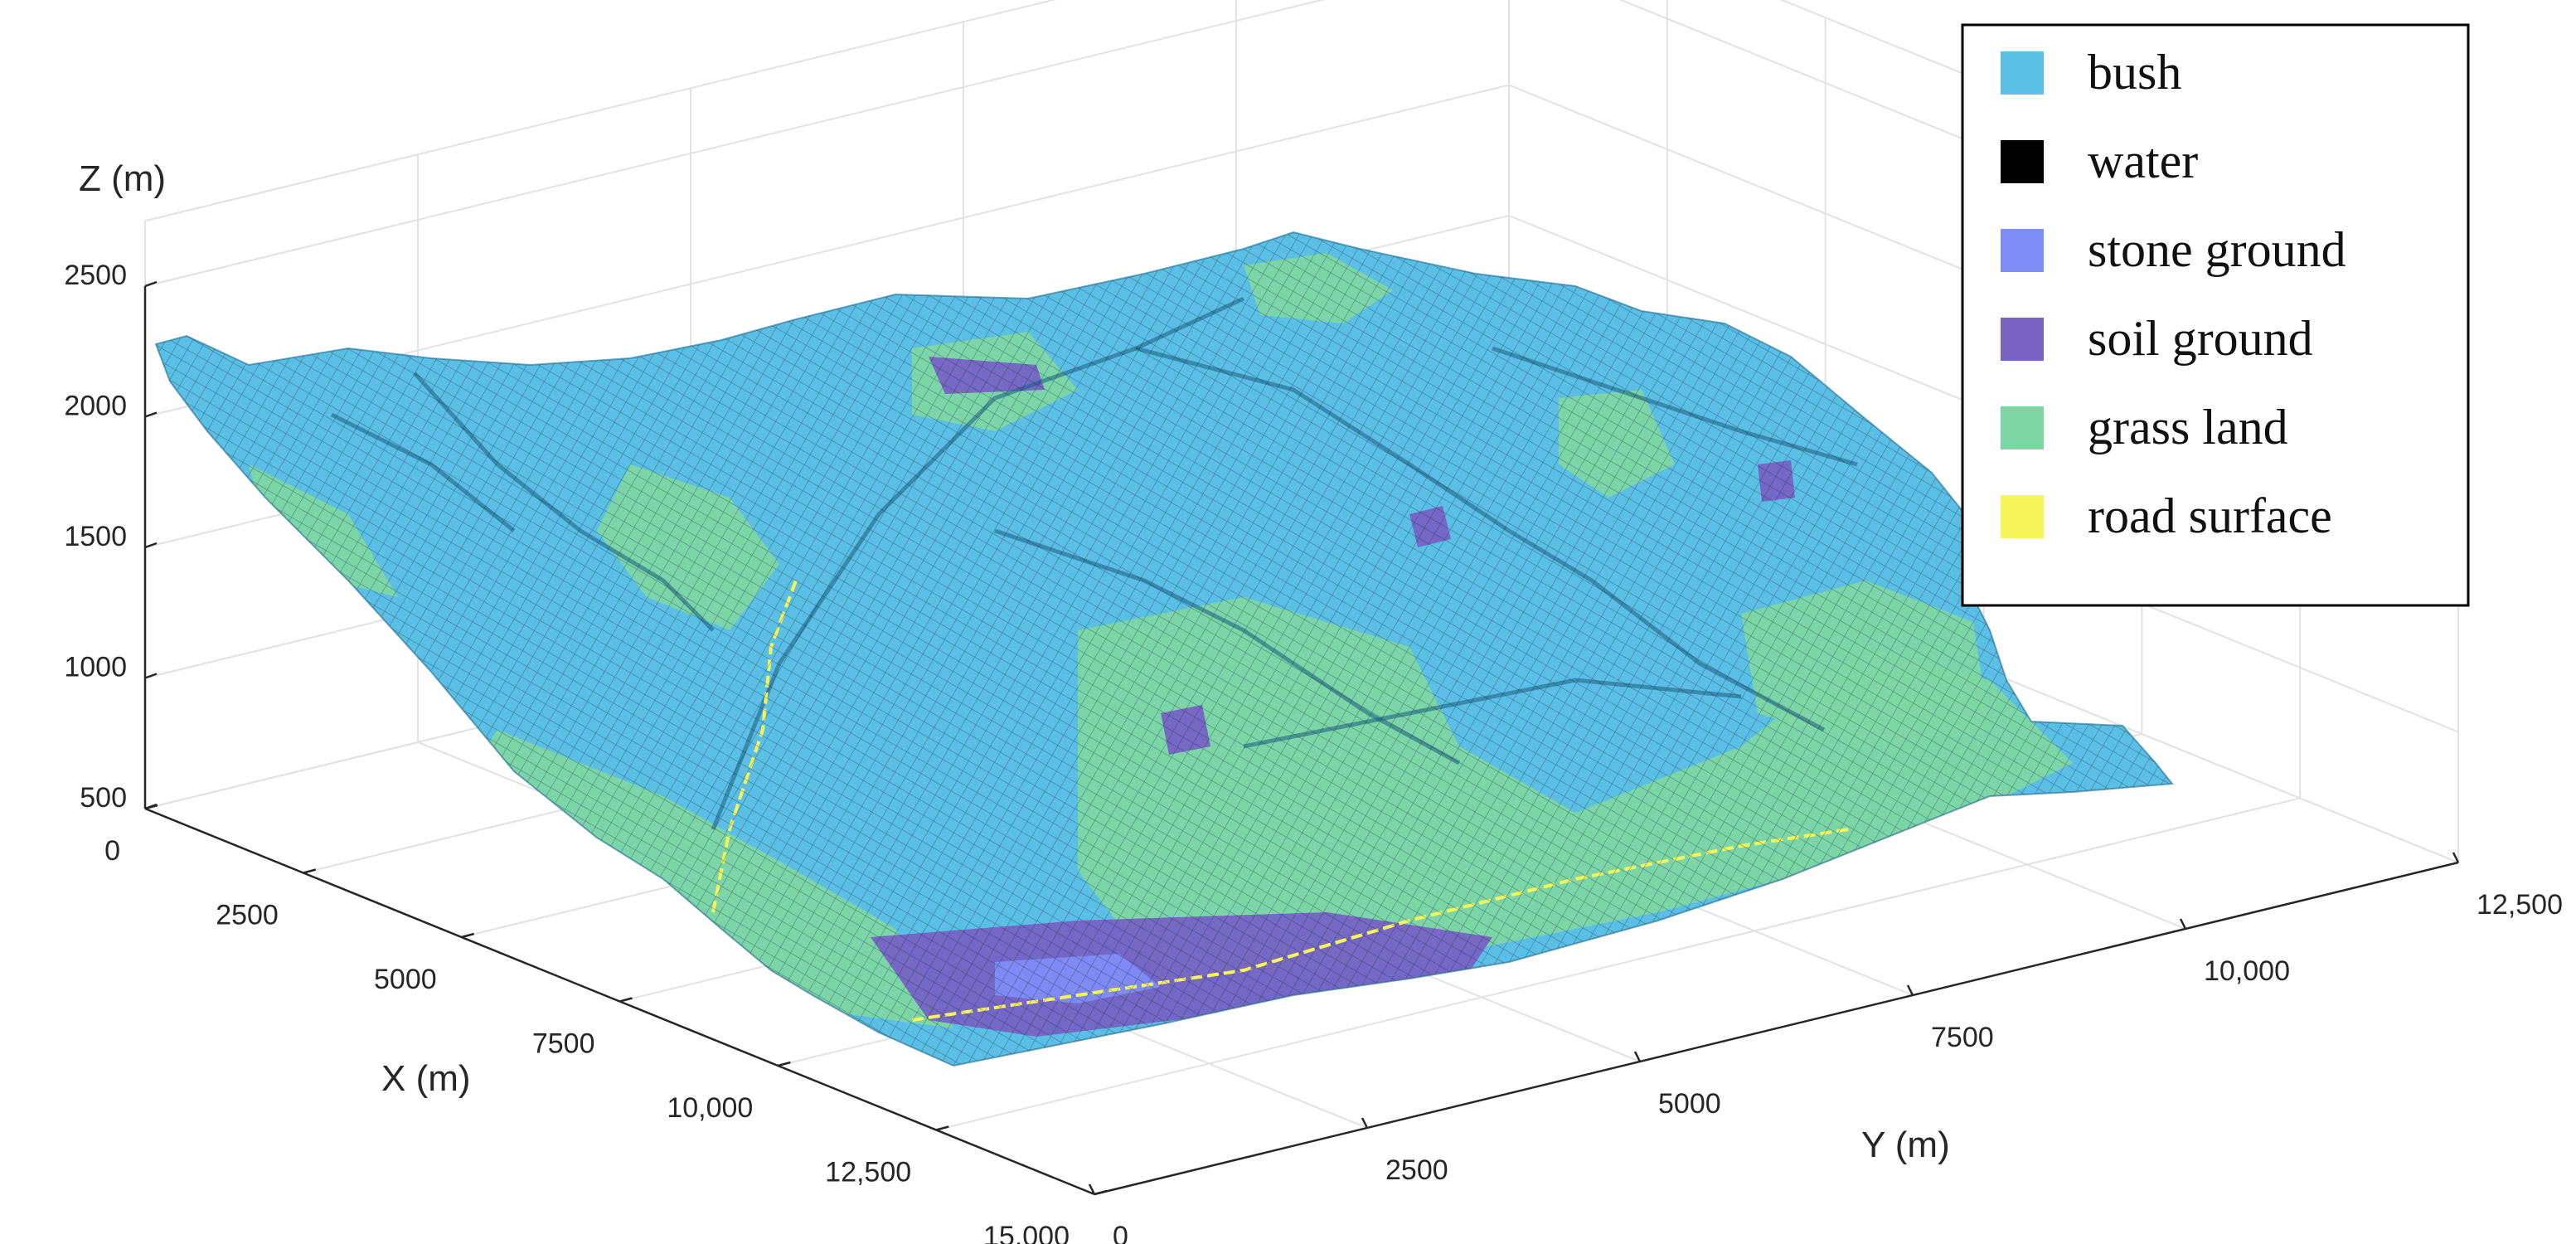 This screenshot has width=2576, height=1244. What do you see at coordinates (1905, 1145) in the screenshot?
I see `y-axis-label: Y (m)` at bounding box center [1905, 1145].